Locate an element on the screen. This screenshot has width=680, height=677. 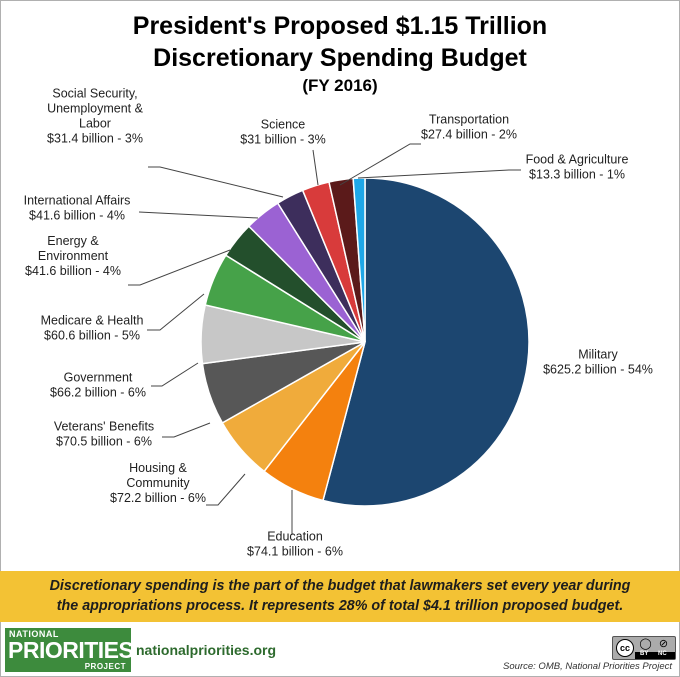
slice-label-line: $66.2 billion - 6% is located at coordinates (98, 393).